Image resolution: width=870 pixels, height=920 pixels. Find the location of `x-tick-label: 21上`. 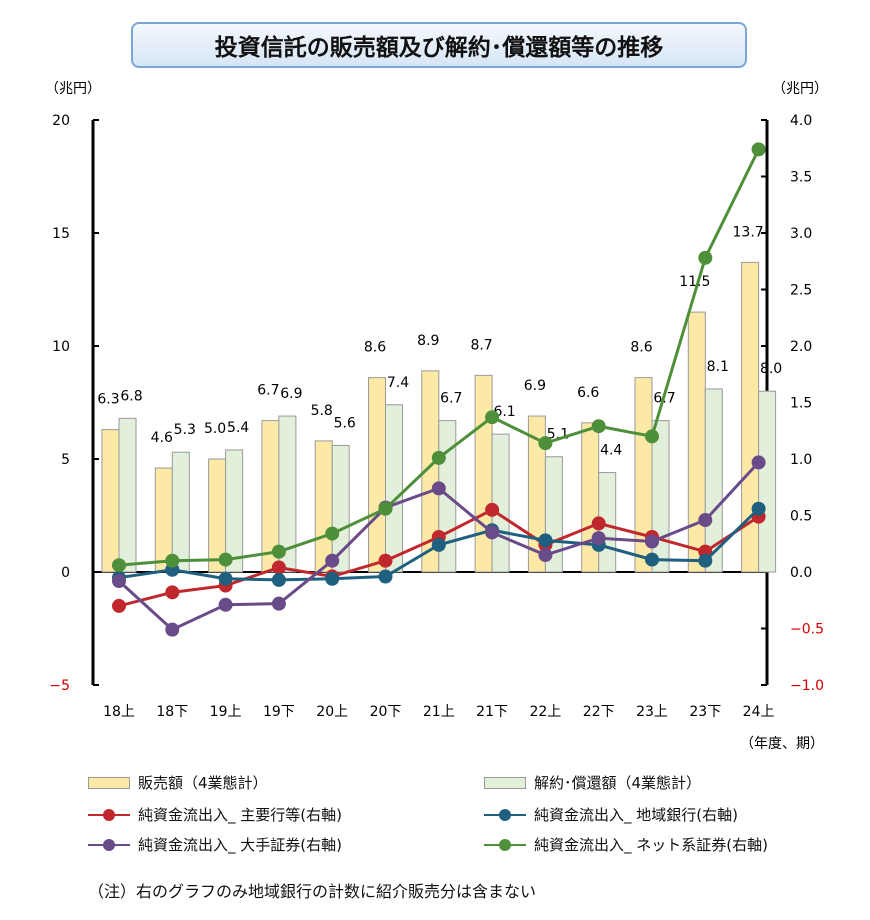

x-tick-label: 21上 is located at coordinates (439, 712).